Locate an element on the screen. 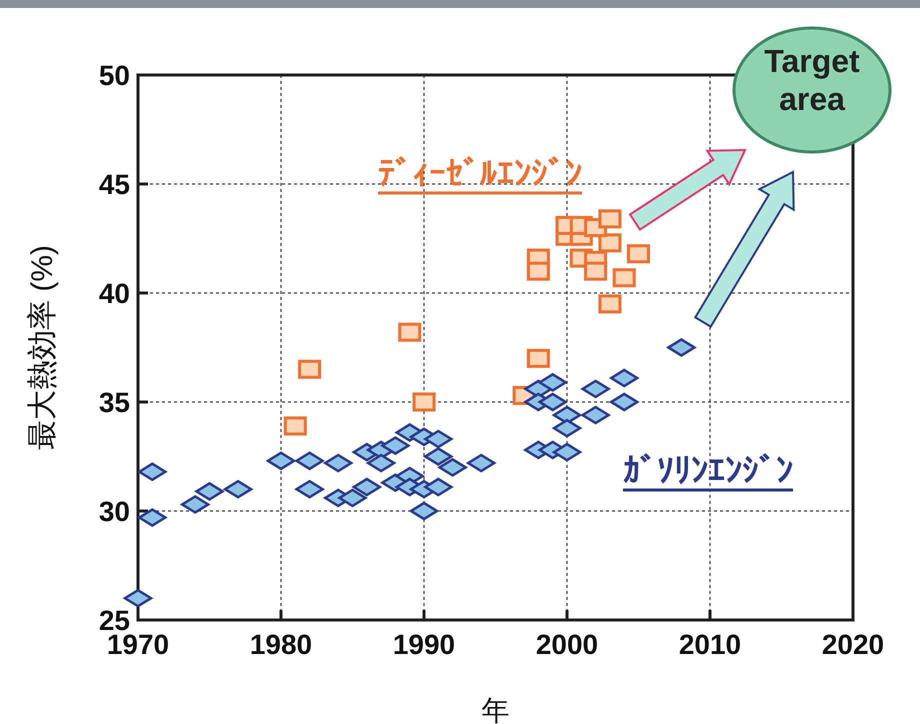 This screenshot has width=920, height=724. y-tick-label: 30 is located at coordinates (114, 511).